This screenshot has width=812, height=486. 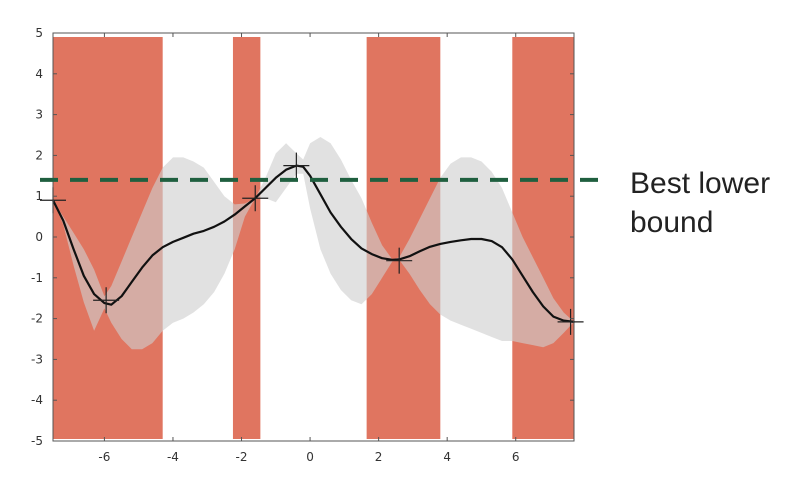 What do you see at coordinates (242, 457) in the screenshot?
I see `x-tick-label: -2` at bounding box center [242, 457].